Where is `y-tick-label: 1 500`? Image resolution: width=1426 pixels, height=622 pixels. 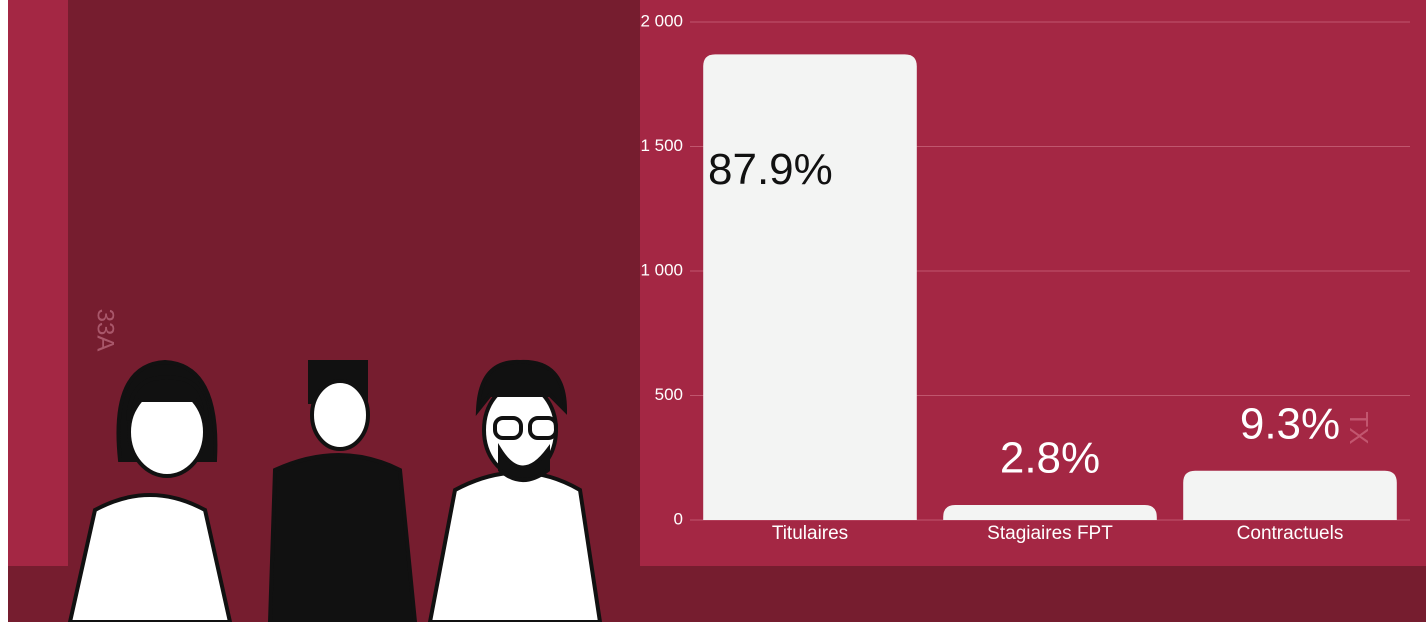
y-tick-label: 1 500 is located at coordinates (661, 145).